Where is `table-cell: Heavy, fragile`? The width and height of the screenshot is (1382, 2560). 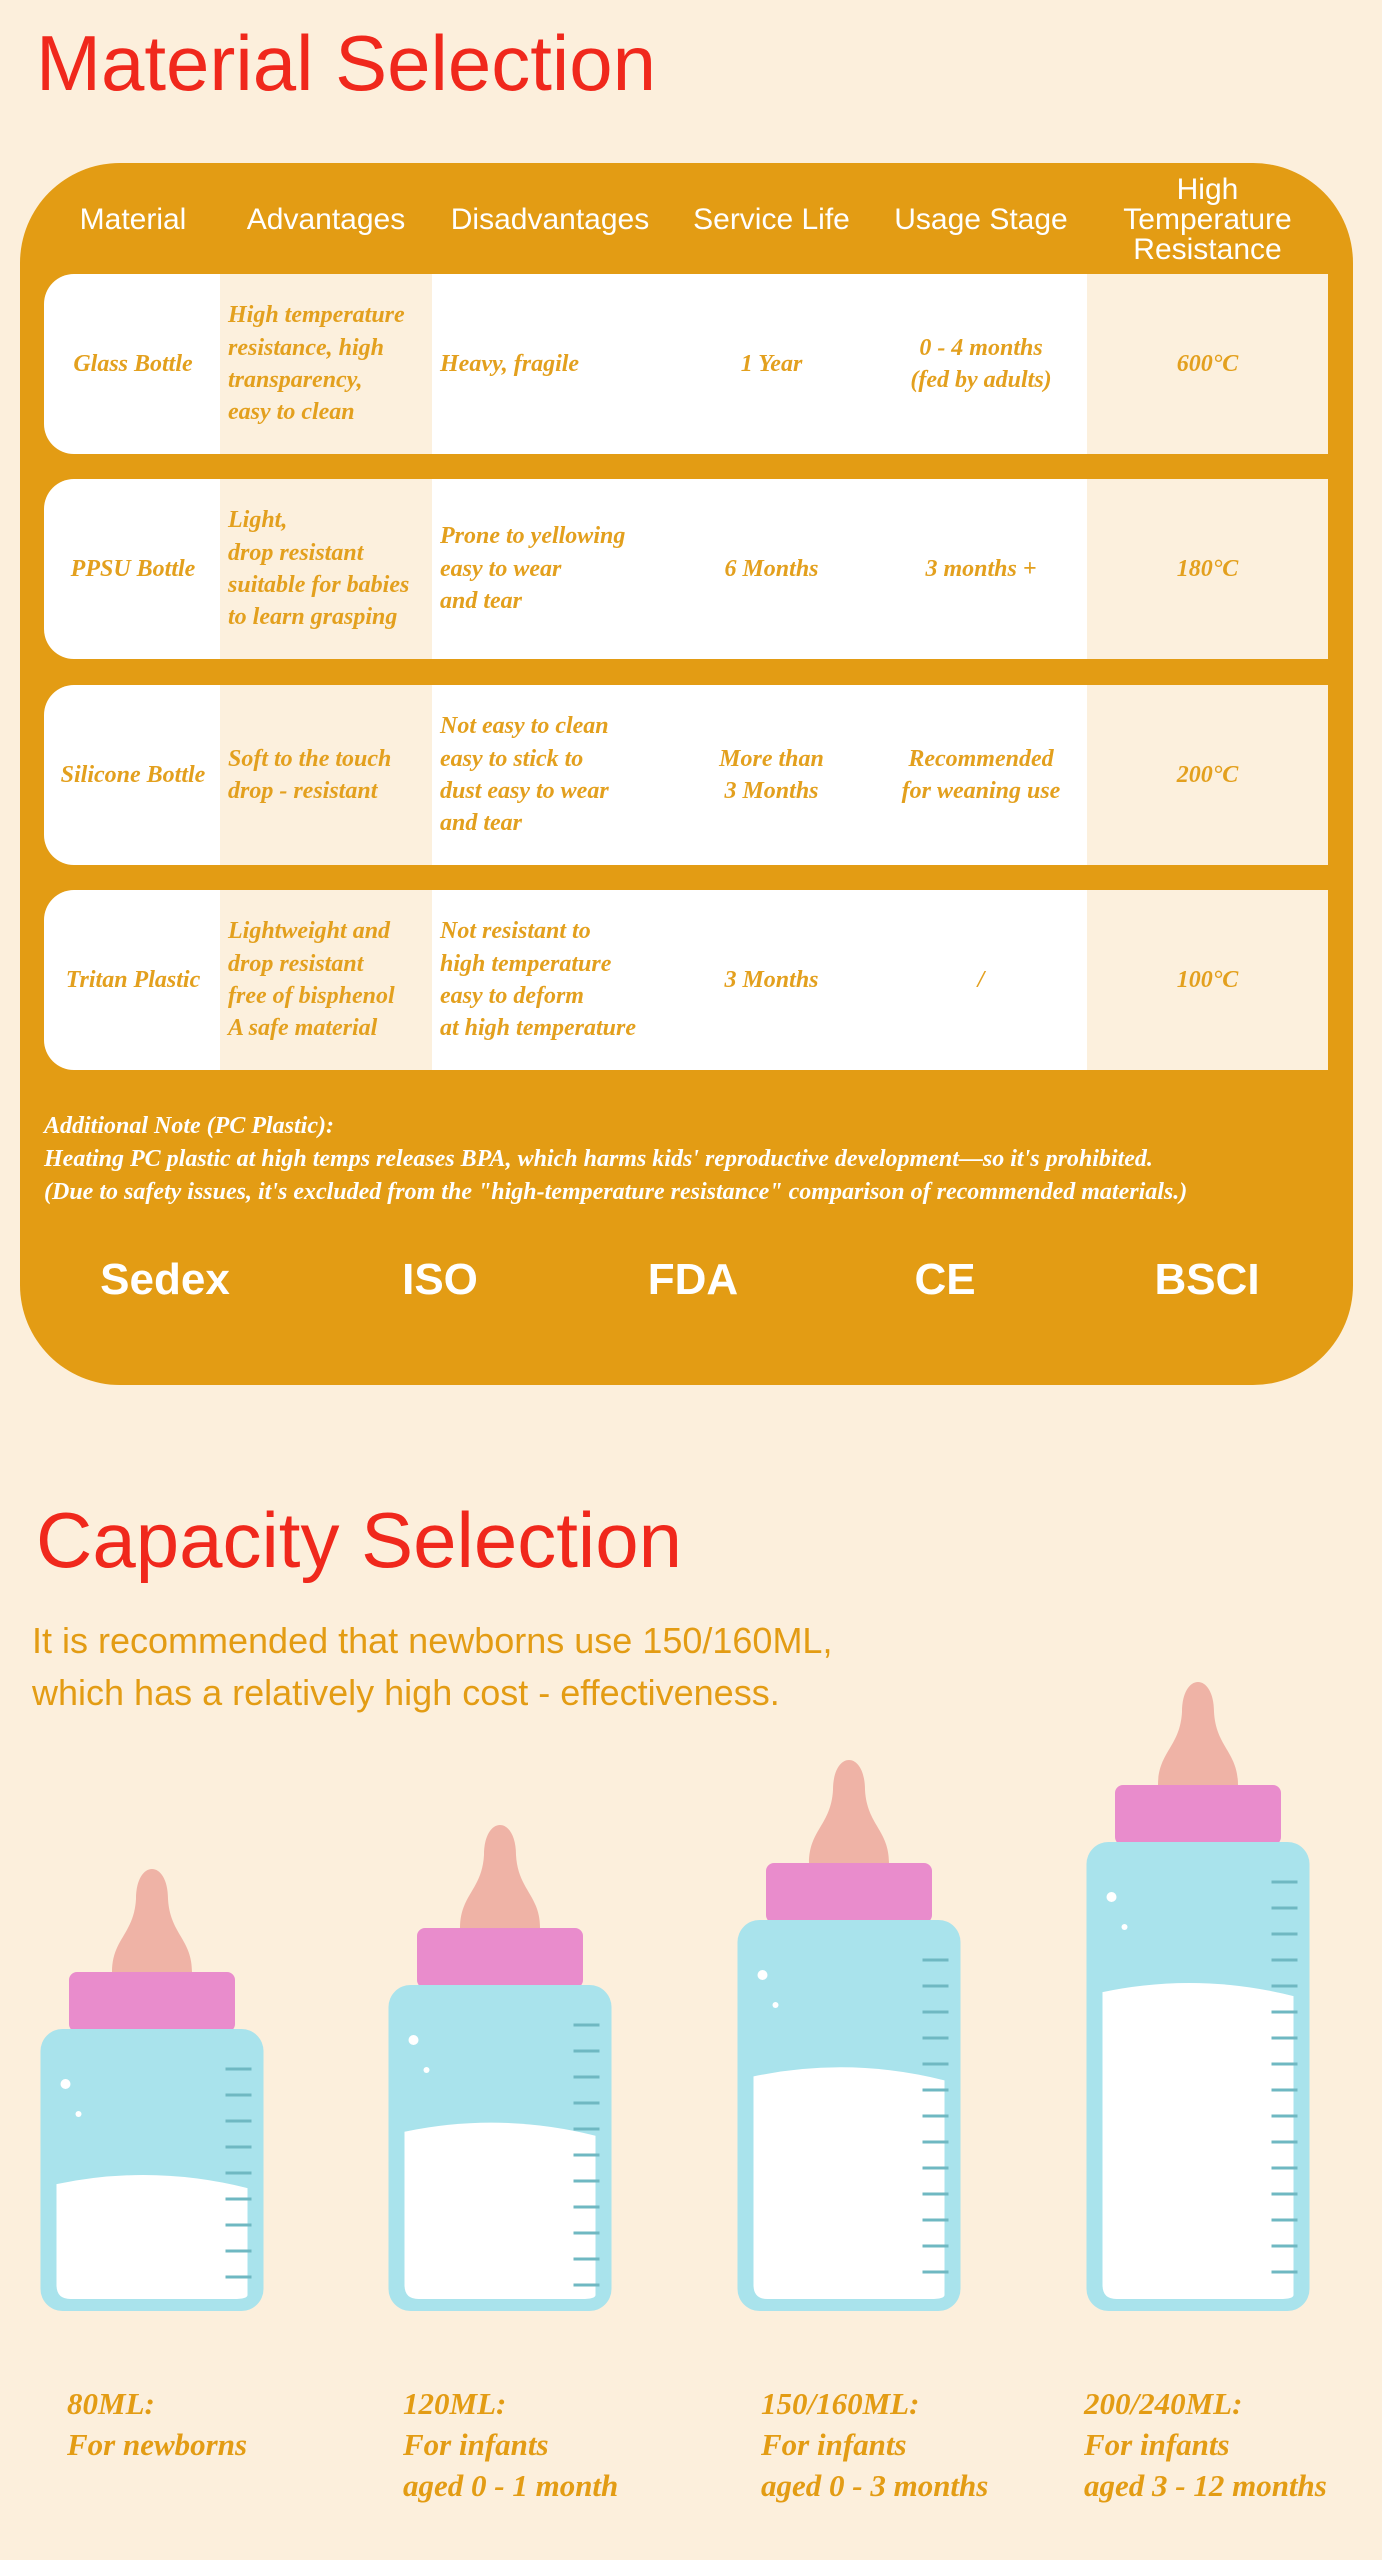 table-cell: Heavy, fragile is located at coordinates (510, 363).